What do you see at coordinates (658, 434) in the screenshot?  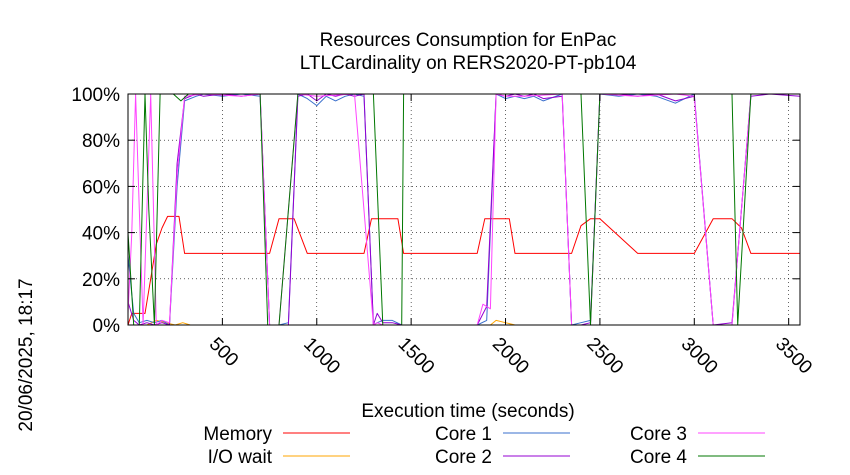 I see `legend-label-core-3: Core 3` at bounding box center [658, 434].